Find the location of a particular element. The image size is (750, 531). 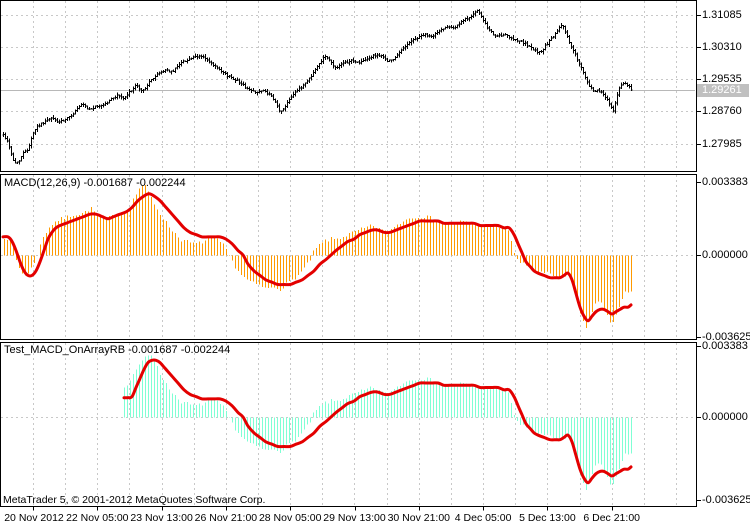

time-axis-label: 23 Nov 13:00 is located at coordinates (161, 518).